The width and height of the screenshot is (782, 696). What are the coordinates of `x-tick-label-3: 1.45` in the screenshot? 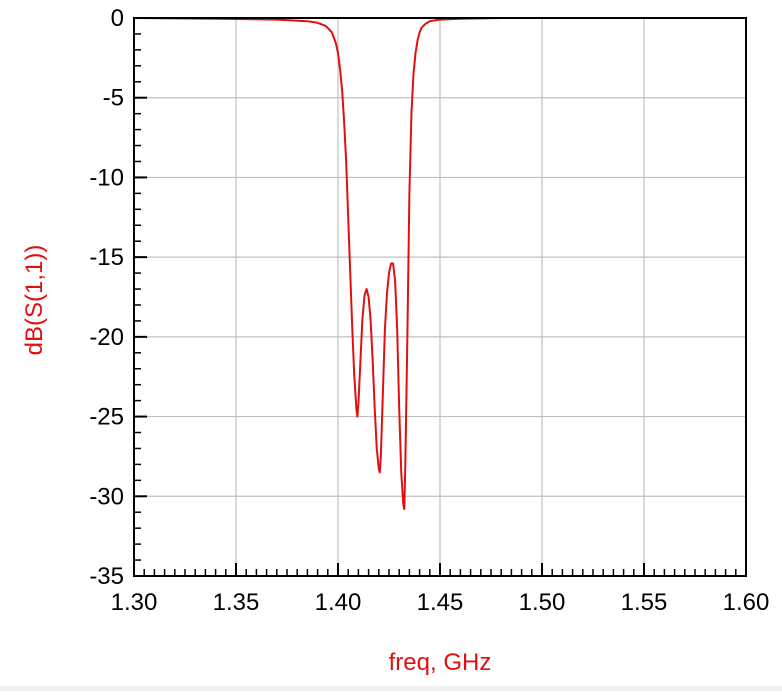 It's located at (440, 602).